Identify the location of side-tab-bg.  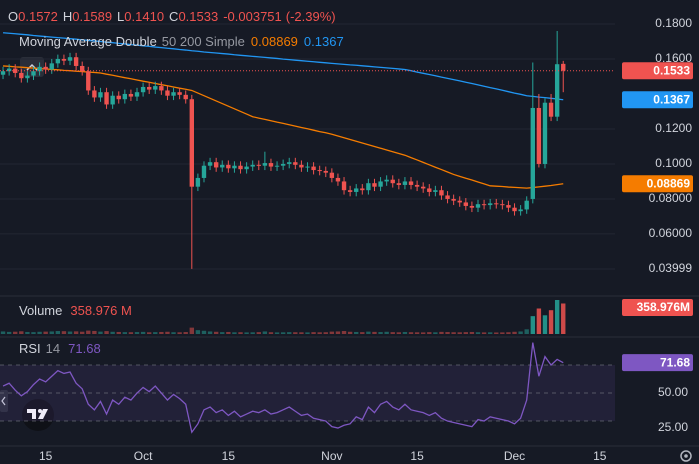
(4, 401).